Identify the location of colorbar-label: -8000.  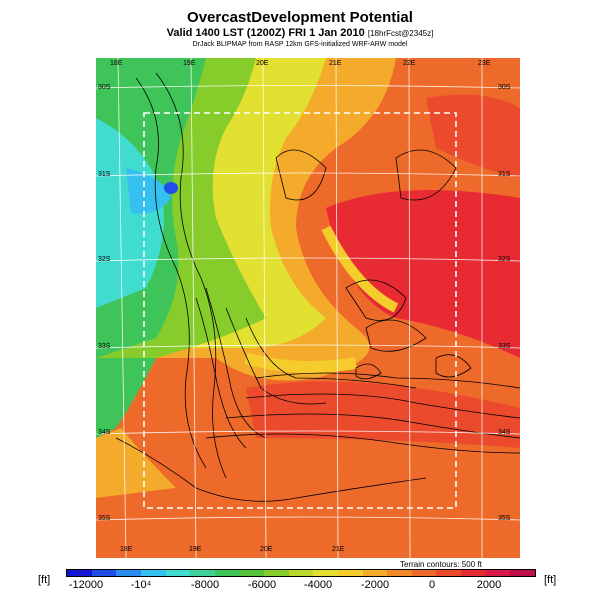
(205, 585).